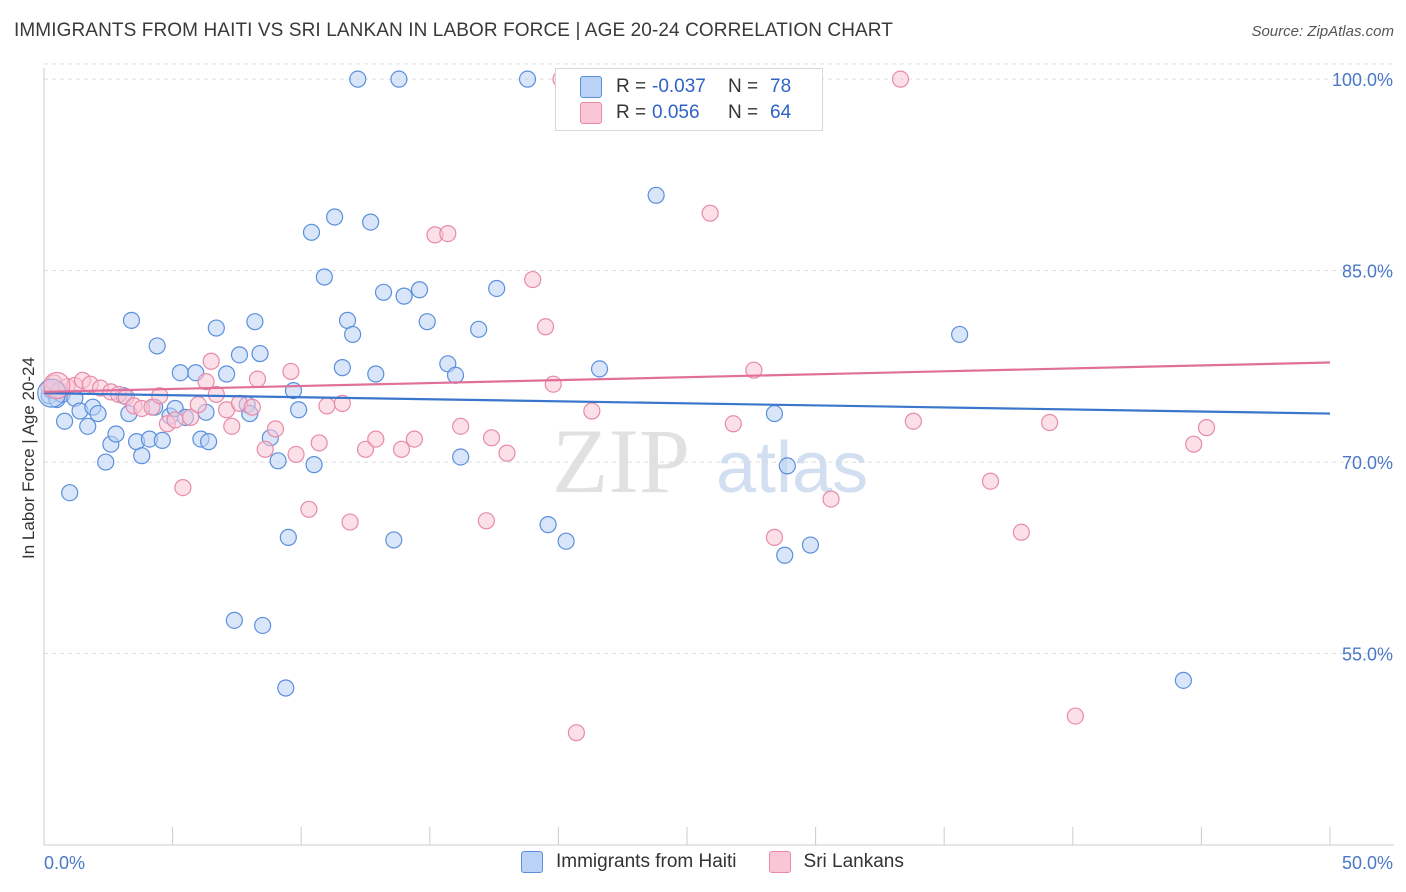 Image resolution: width=1406 pixels, height=892 pixels. Describe the element at coordinates (1367, 863) in the screenshot. I see `x-tick-max: 50.0%` at that location.